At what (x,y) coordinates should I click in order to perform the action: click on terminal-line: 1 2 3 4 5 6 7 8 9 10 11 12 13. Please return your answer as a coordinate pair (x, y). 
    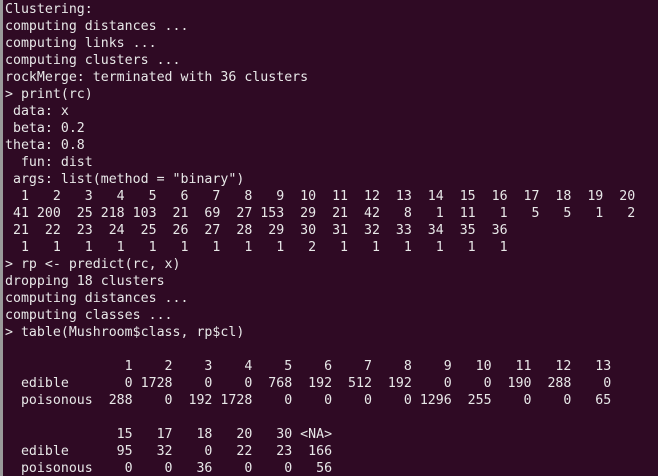
    Looking at the image, I should click on (308, 366).